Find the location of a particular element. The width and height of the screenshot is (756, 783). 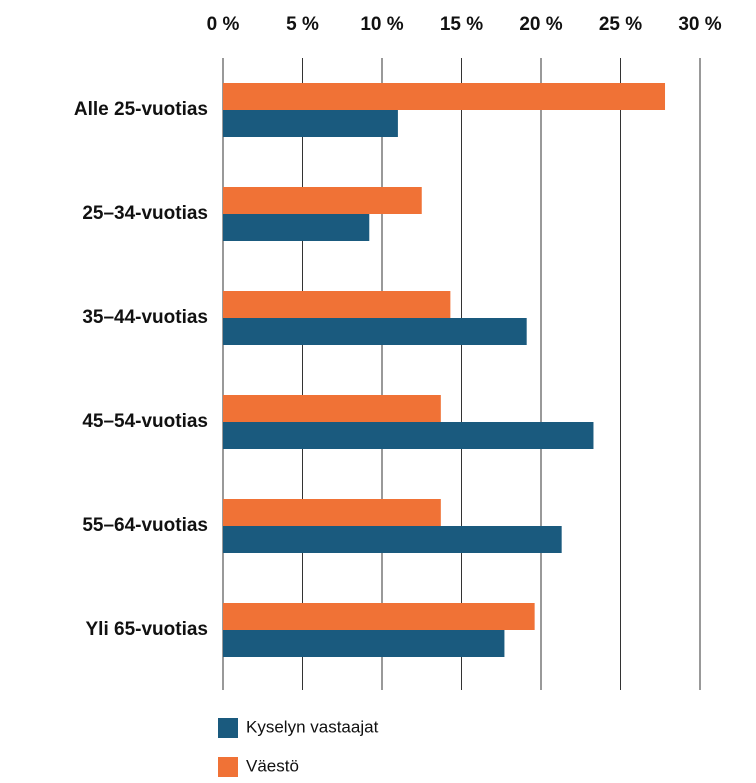

legend-label: Kyselyn vastaajat is located at coordinates (312, 726).